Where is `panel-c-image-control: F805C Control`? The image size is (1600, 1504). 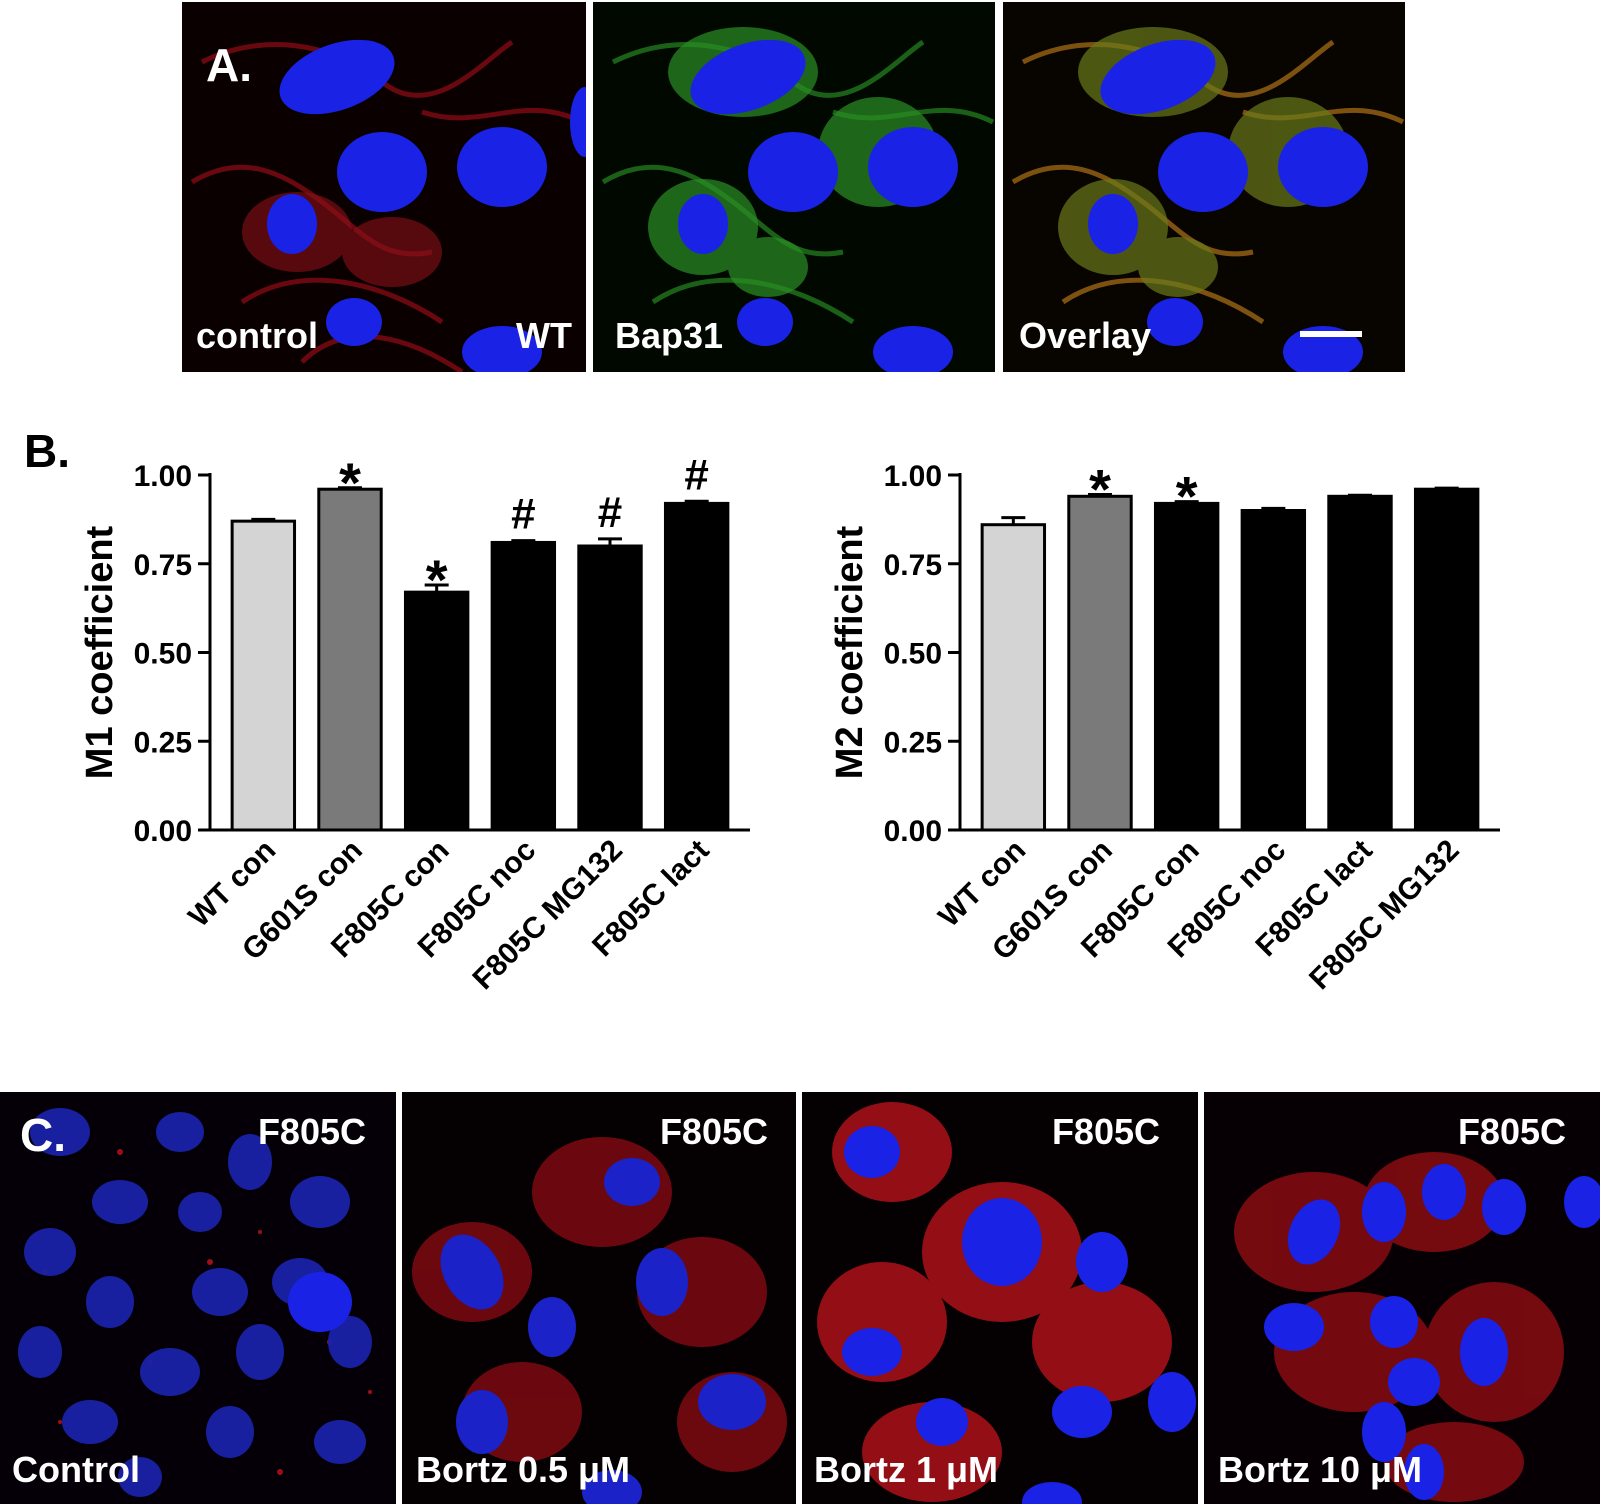
panel-c-image-control: F805C Control is located at coordinates (198, 1298).